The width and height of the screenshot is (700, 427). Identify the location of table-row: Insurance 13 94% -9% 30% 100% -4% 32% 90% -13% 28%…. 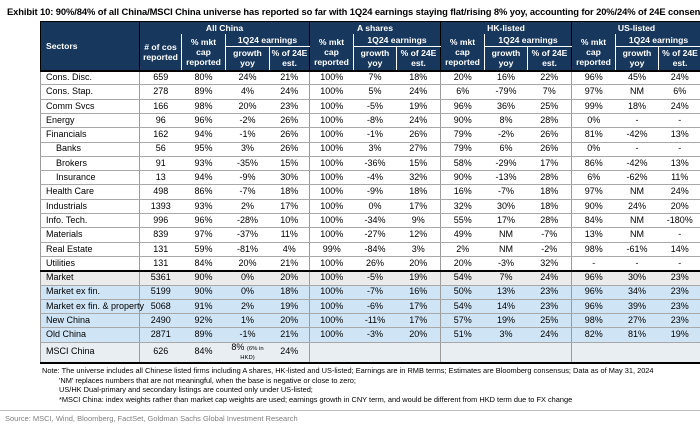
(370, 178).